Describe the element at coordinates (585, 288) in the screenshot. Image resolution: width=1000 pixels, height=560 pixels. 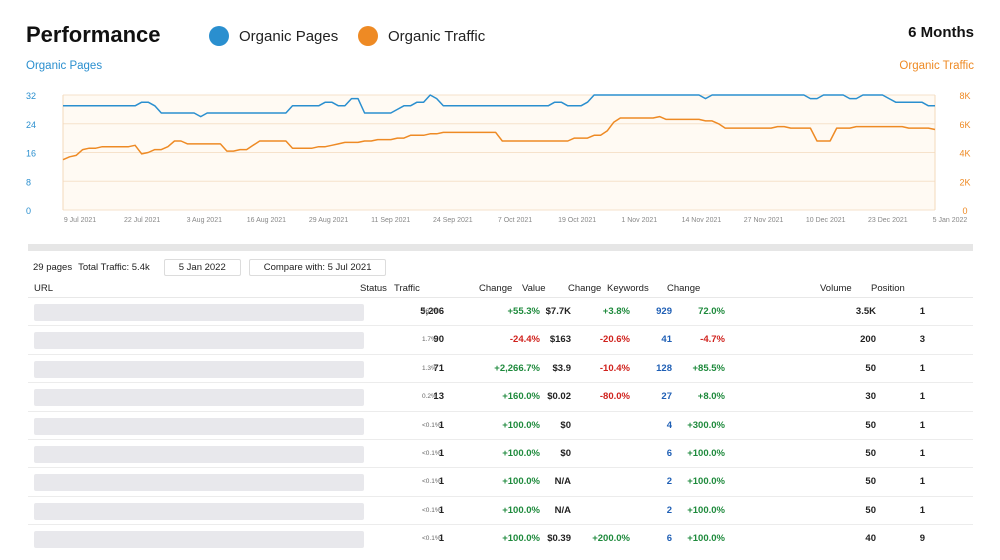
I see `col-change-value: Change` at that location.